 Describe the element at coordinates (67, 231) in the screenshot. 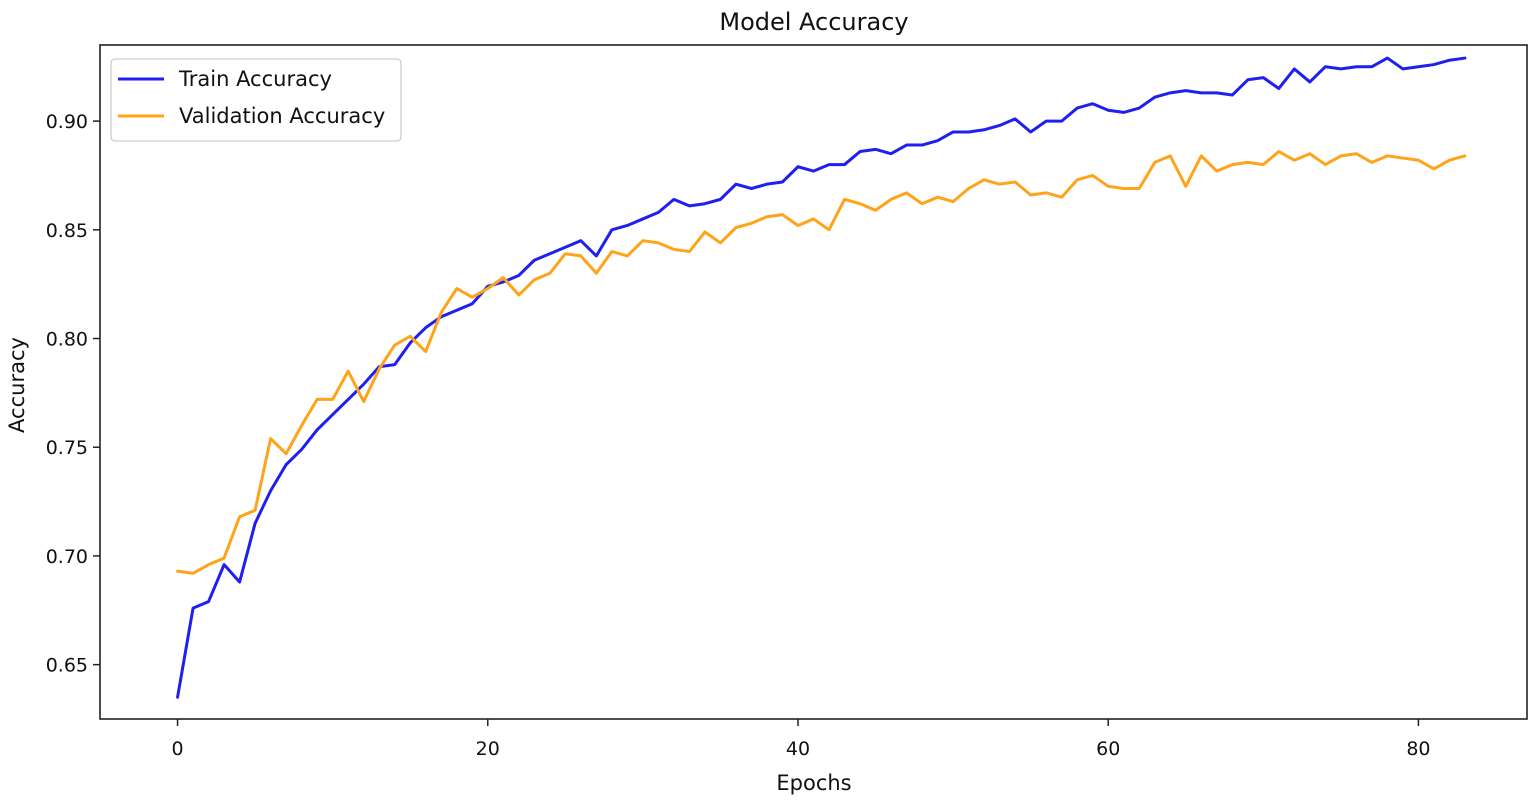

I see `y-tick-label: 0.85` at that location.